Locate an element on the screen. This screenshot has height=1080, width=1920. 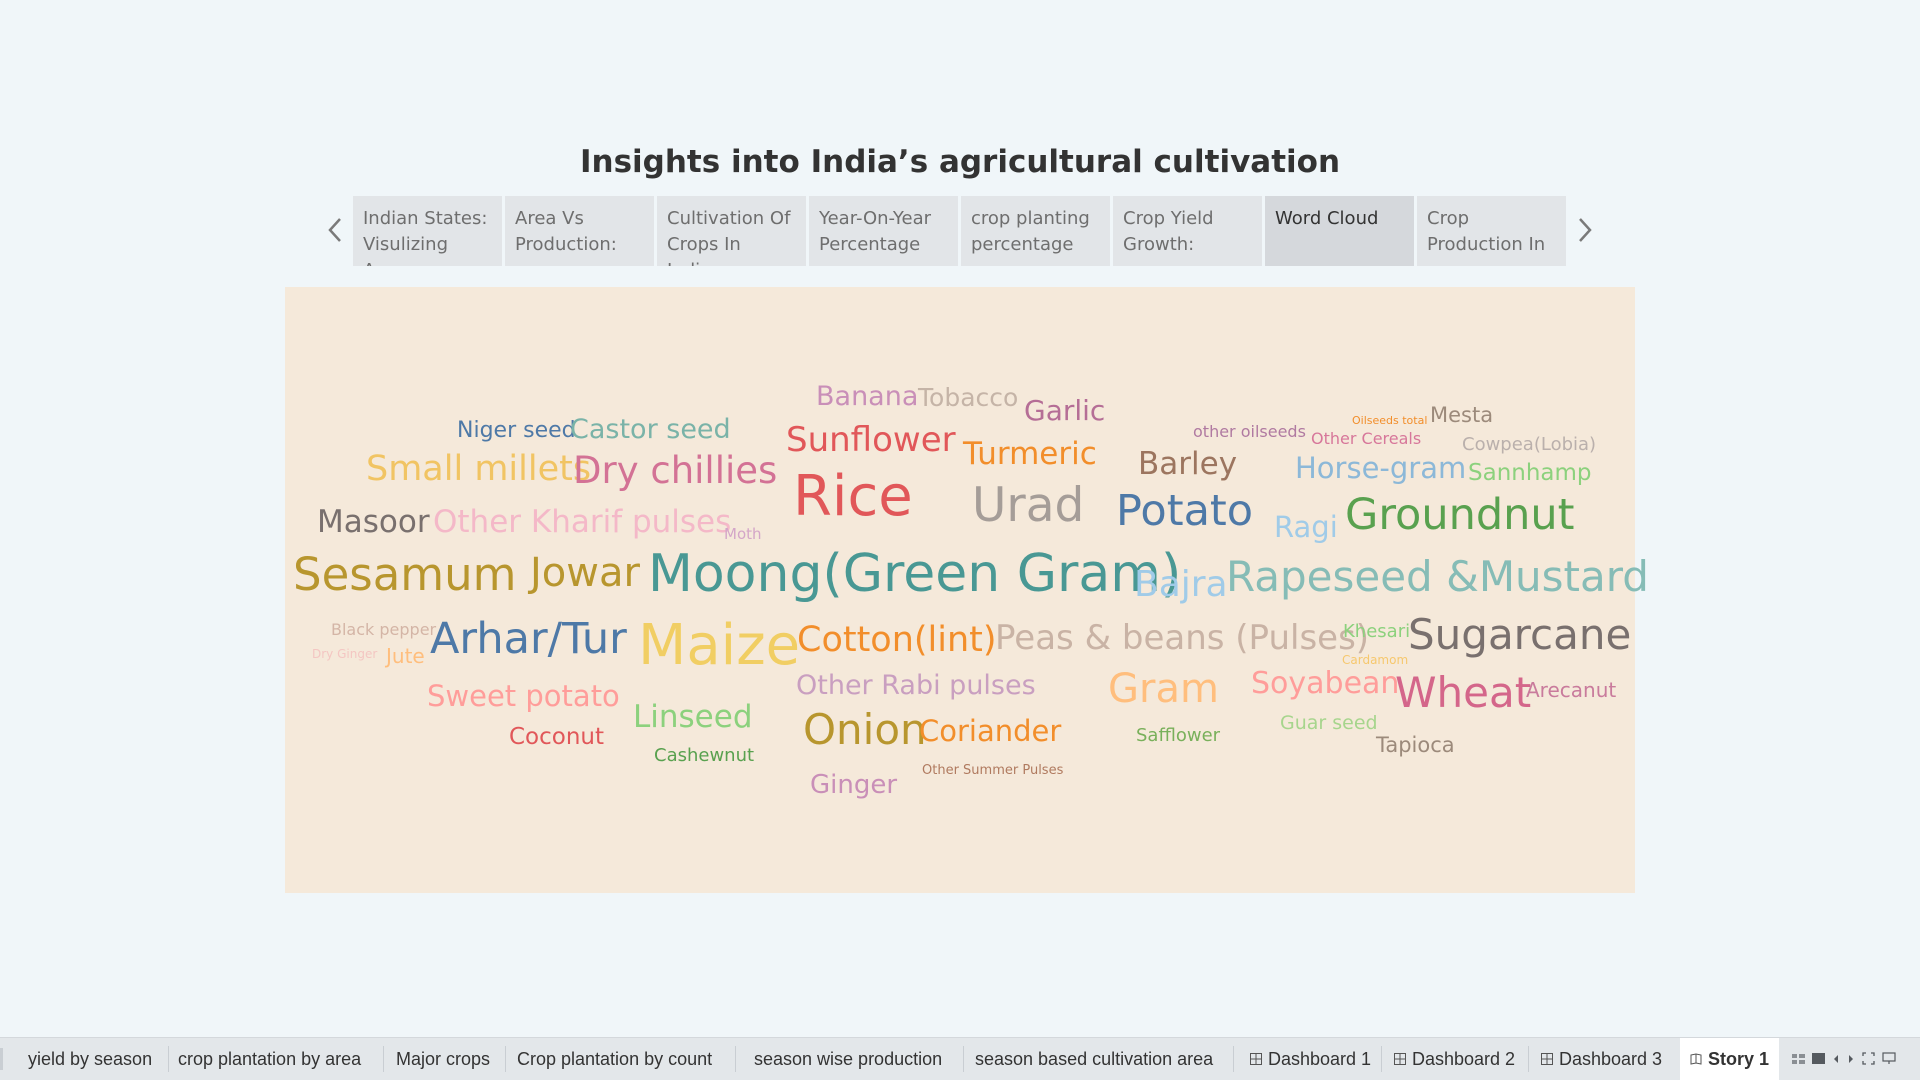
word-cloud-word: Castor seed is located at coordinates (650, 430).